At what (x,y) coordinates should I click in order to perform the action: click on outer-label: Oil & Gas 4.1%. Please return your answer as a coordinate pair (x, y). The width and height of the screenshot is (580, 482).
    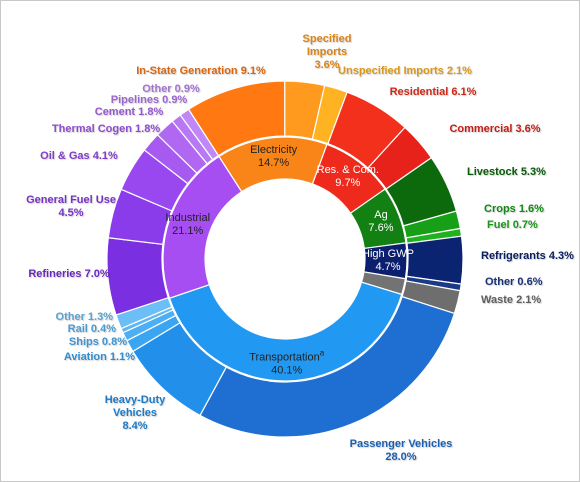
    Looking at the image, I should click on (79, 156).